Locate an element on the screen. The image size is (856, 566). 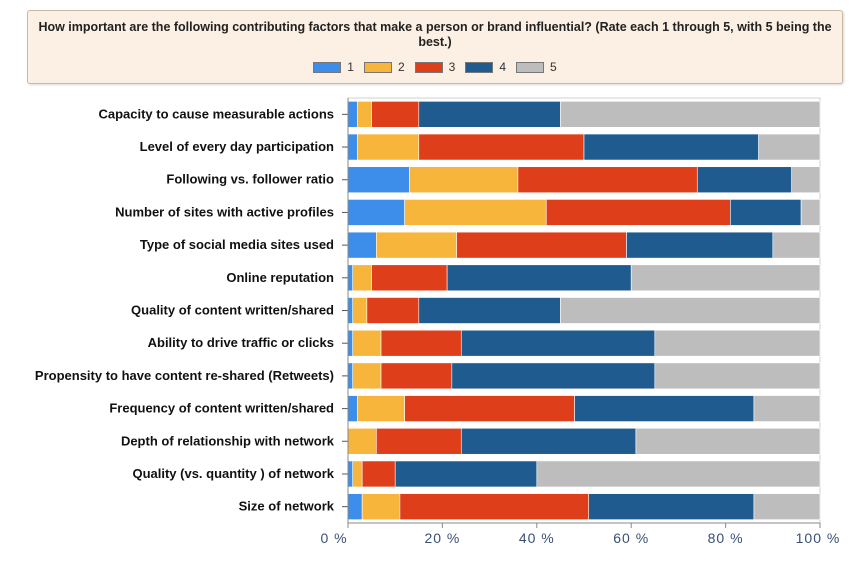
x-tick-label: 20 % is located at coordinates (442, 538).